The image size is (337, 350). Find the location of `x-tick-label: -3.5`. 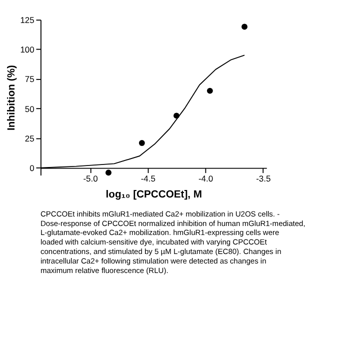

x-tick-label: -3.5 is located at coordinates (263, 179).